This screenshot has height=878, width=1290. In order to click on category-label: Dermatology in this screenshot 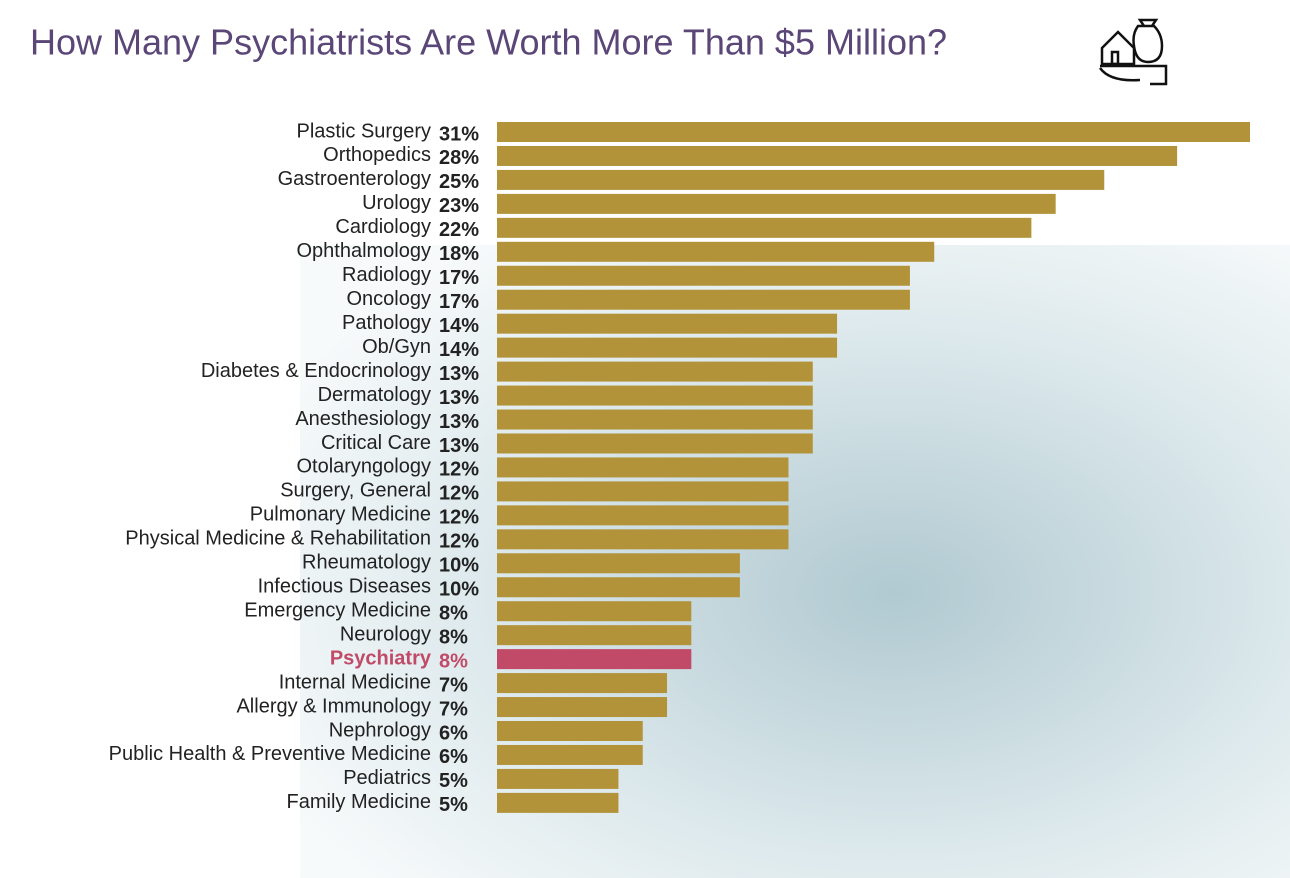, I will do `click(374, 395)`.